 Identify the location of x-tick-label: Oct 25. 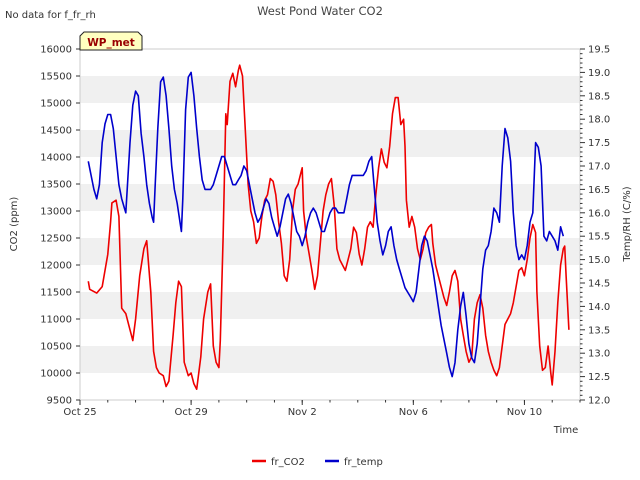
(79, 412).